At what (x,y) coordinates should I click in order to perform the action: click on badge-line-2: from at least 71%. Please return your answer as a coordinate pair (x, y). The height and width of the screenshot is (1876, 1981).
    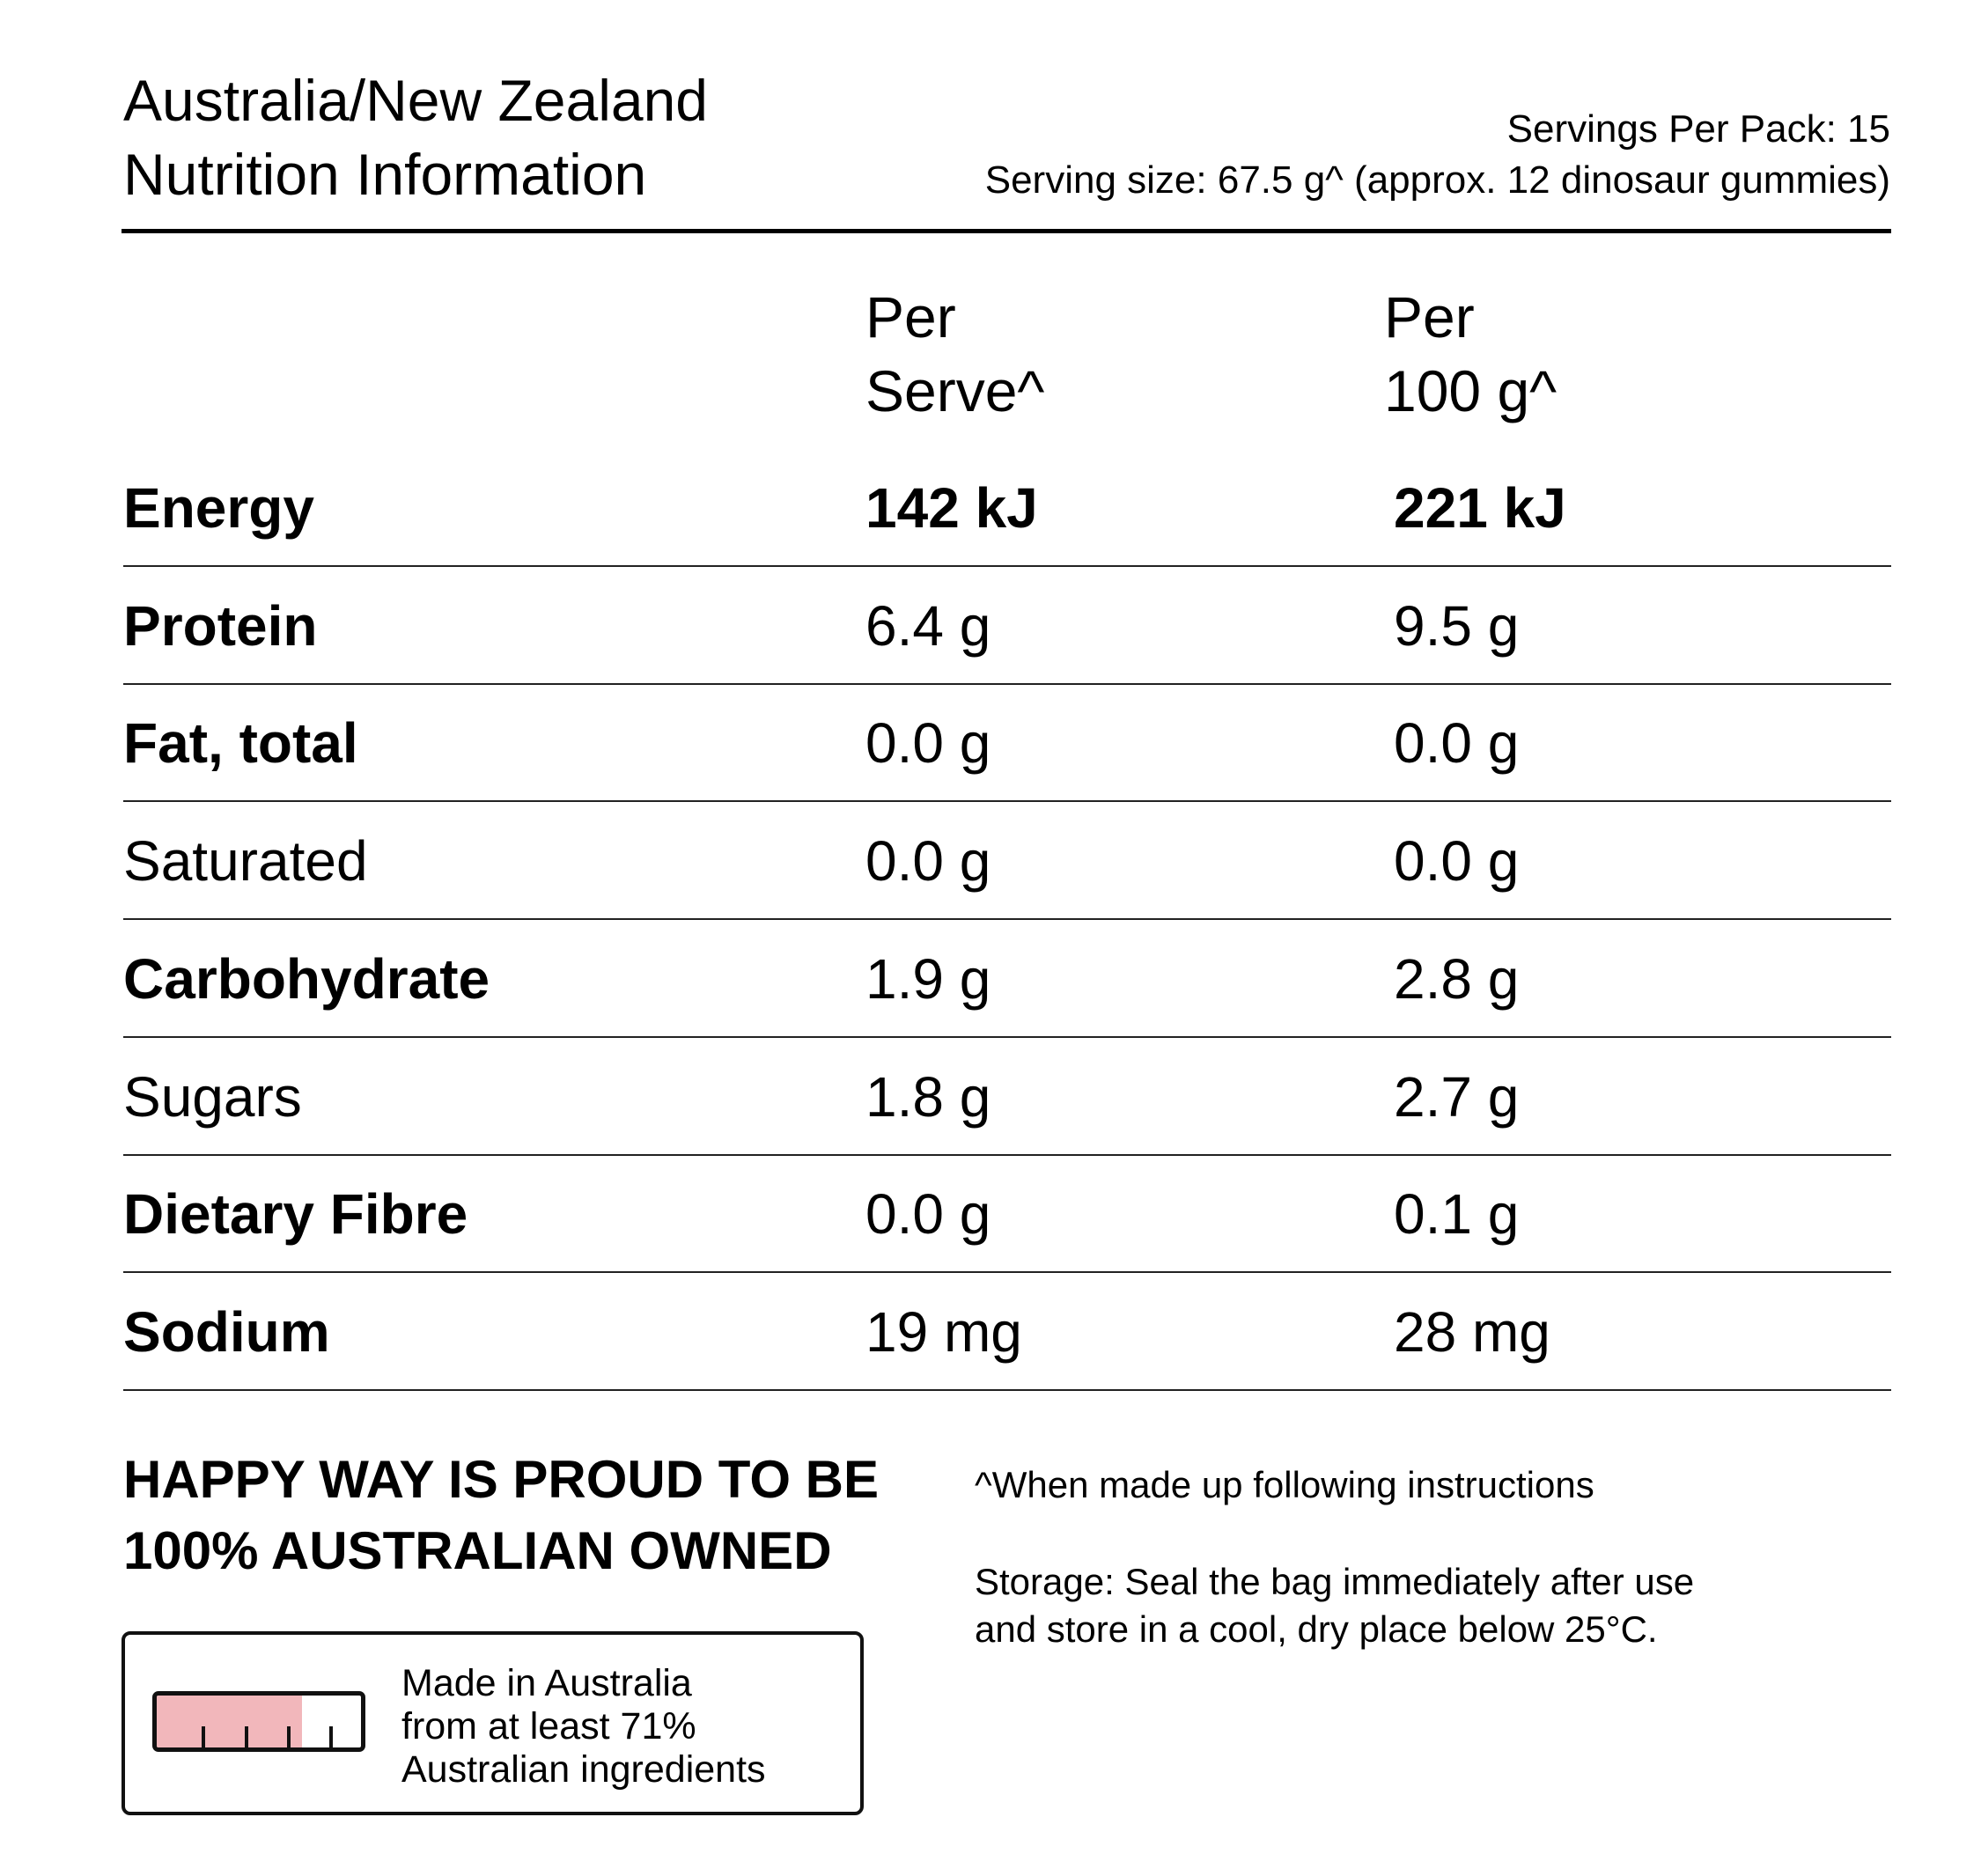
    Looking at the image, I should click on (549, 1726).